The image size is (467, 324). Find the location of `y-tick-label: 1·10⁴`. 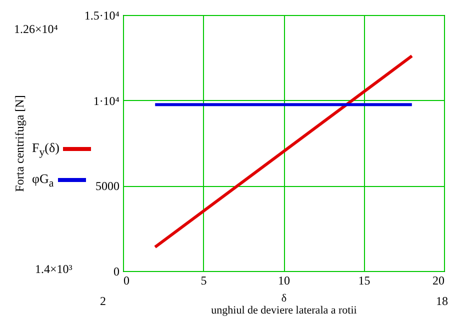

y-tick-label: 1·10⁴ is located at coordinates (106, 101).